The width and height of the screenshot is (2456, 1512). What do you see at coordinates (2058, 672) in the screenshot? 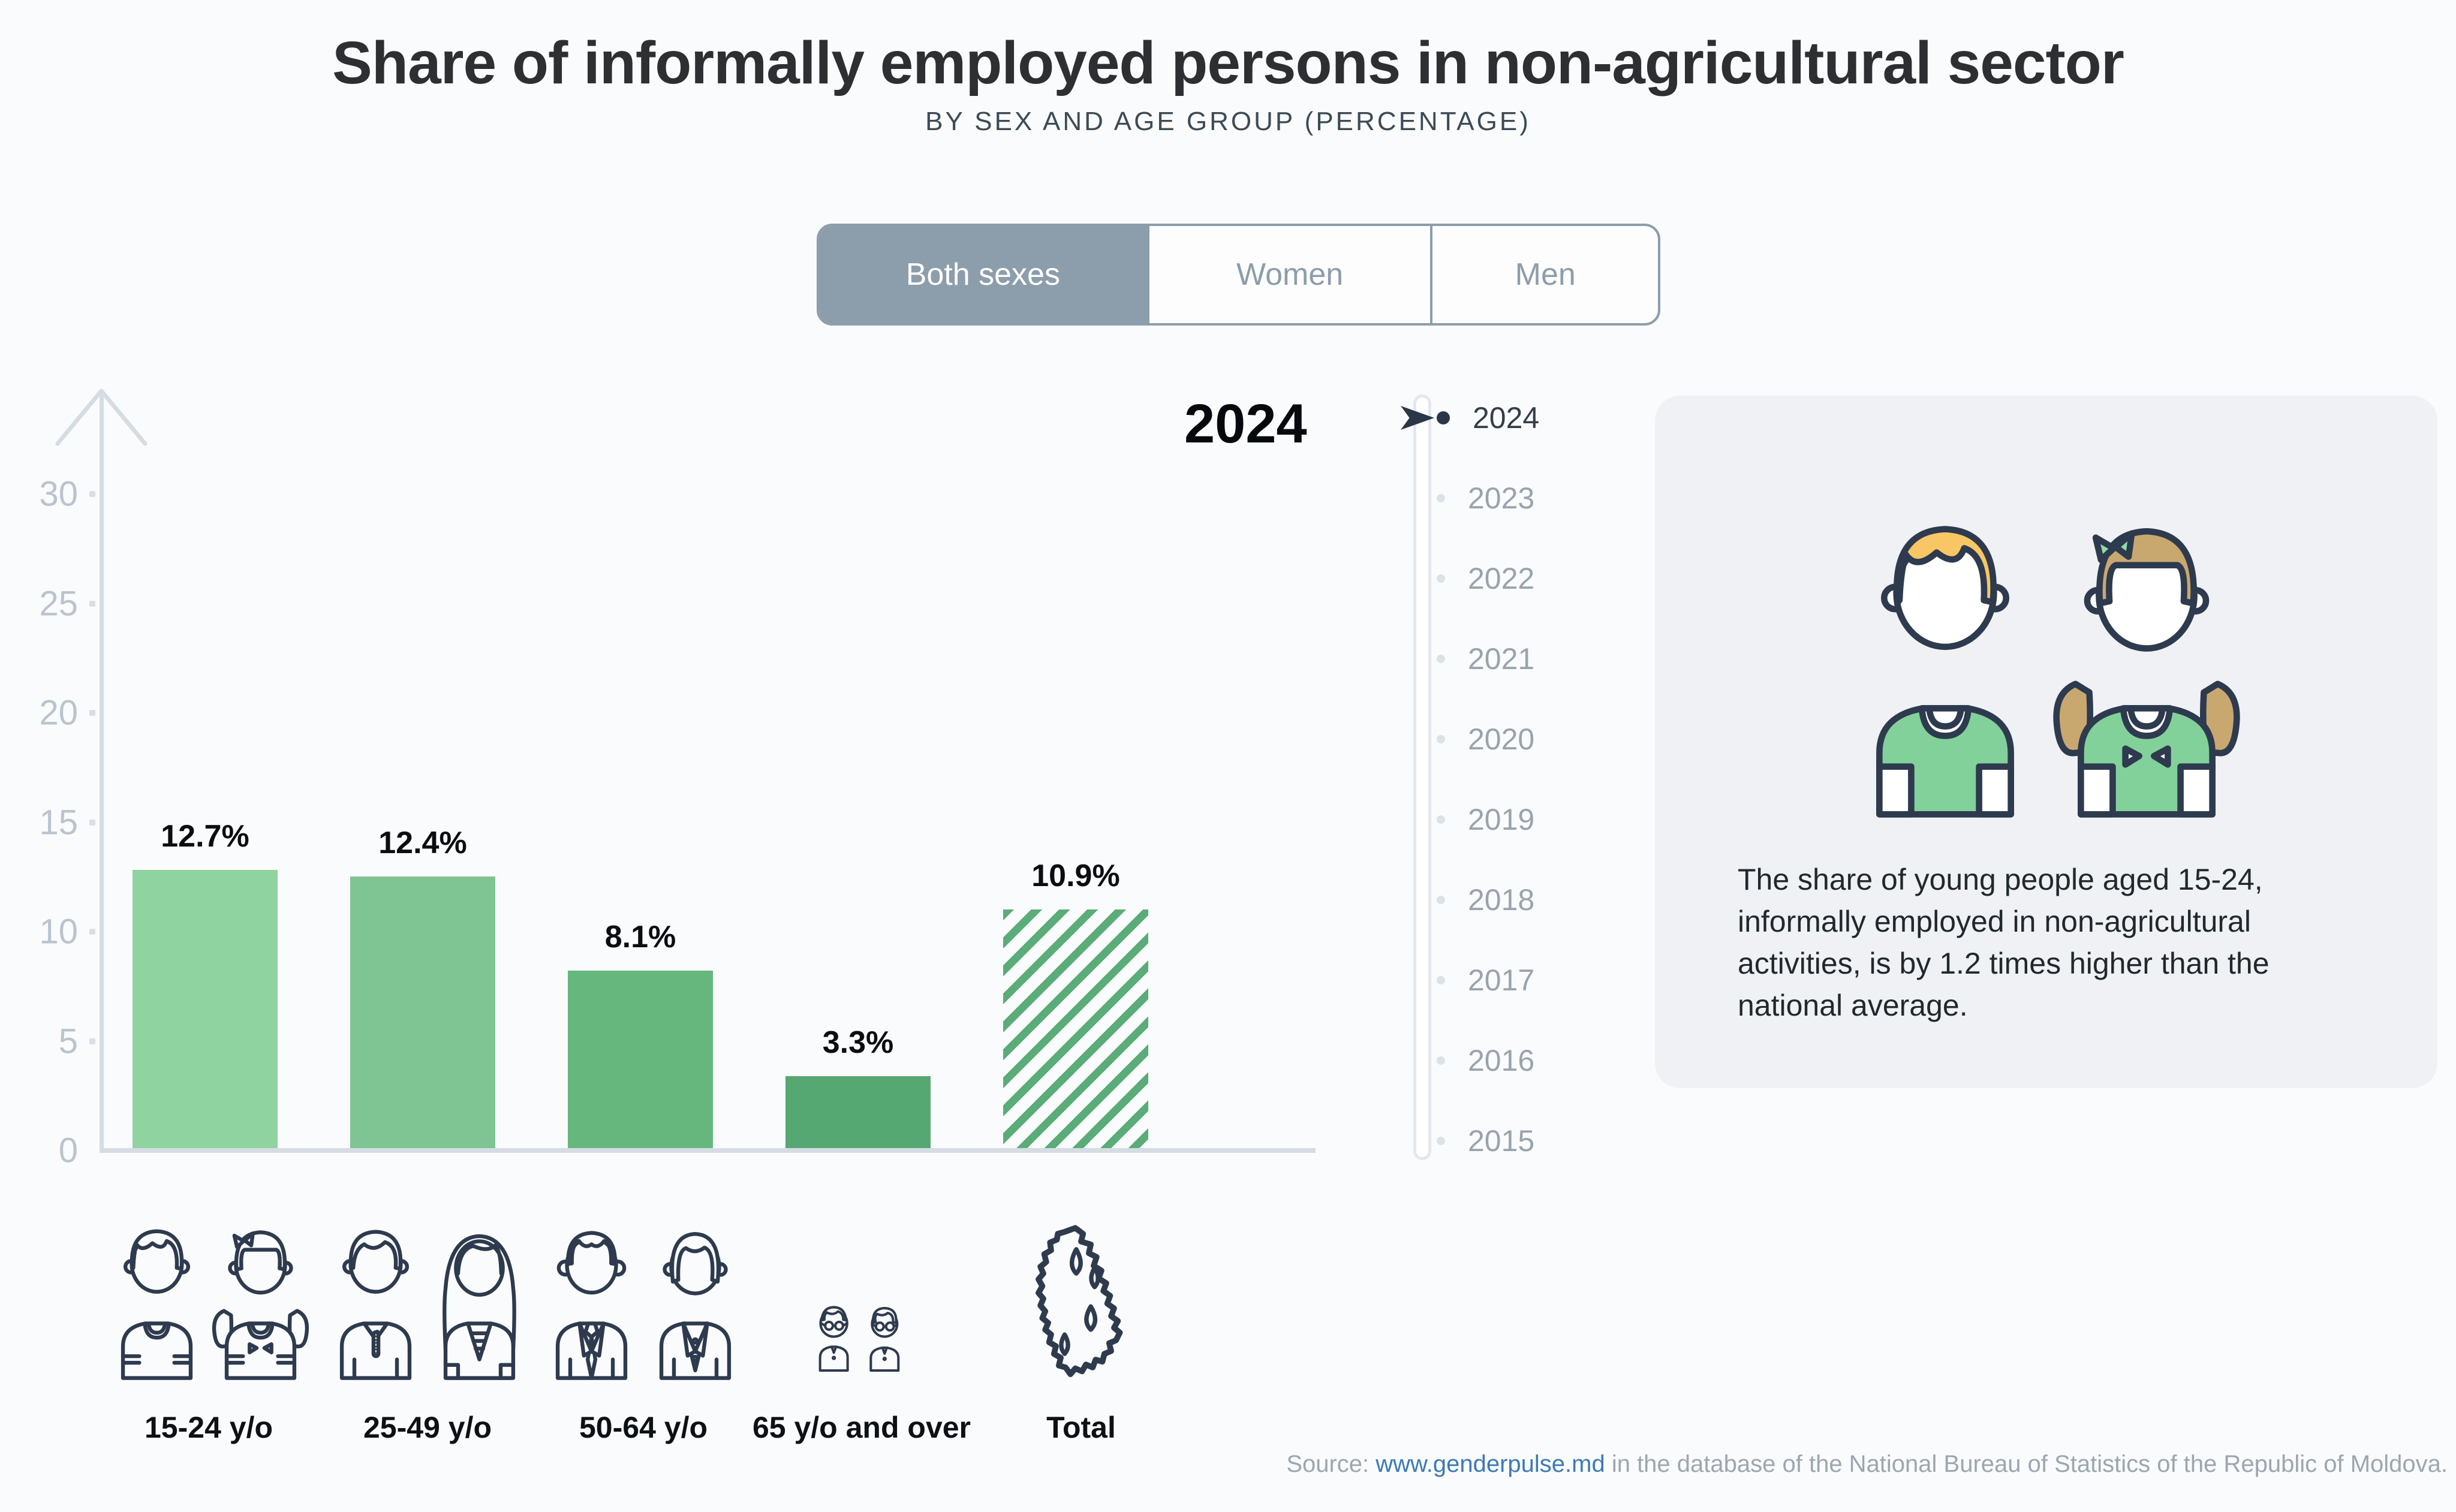
I see `young-people-illustration-icon` at bounding box center [2058, 672].